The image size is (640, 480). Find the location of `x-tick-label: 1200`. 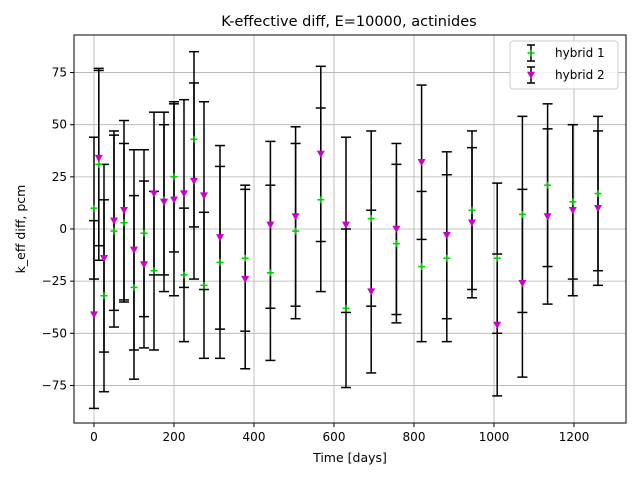

x-tick-label: 1200 is located at coordinates (574, 437).